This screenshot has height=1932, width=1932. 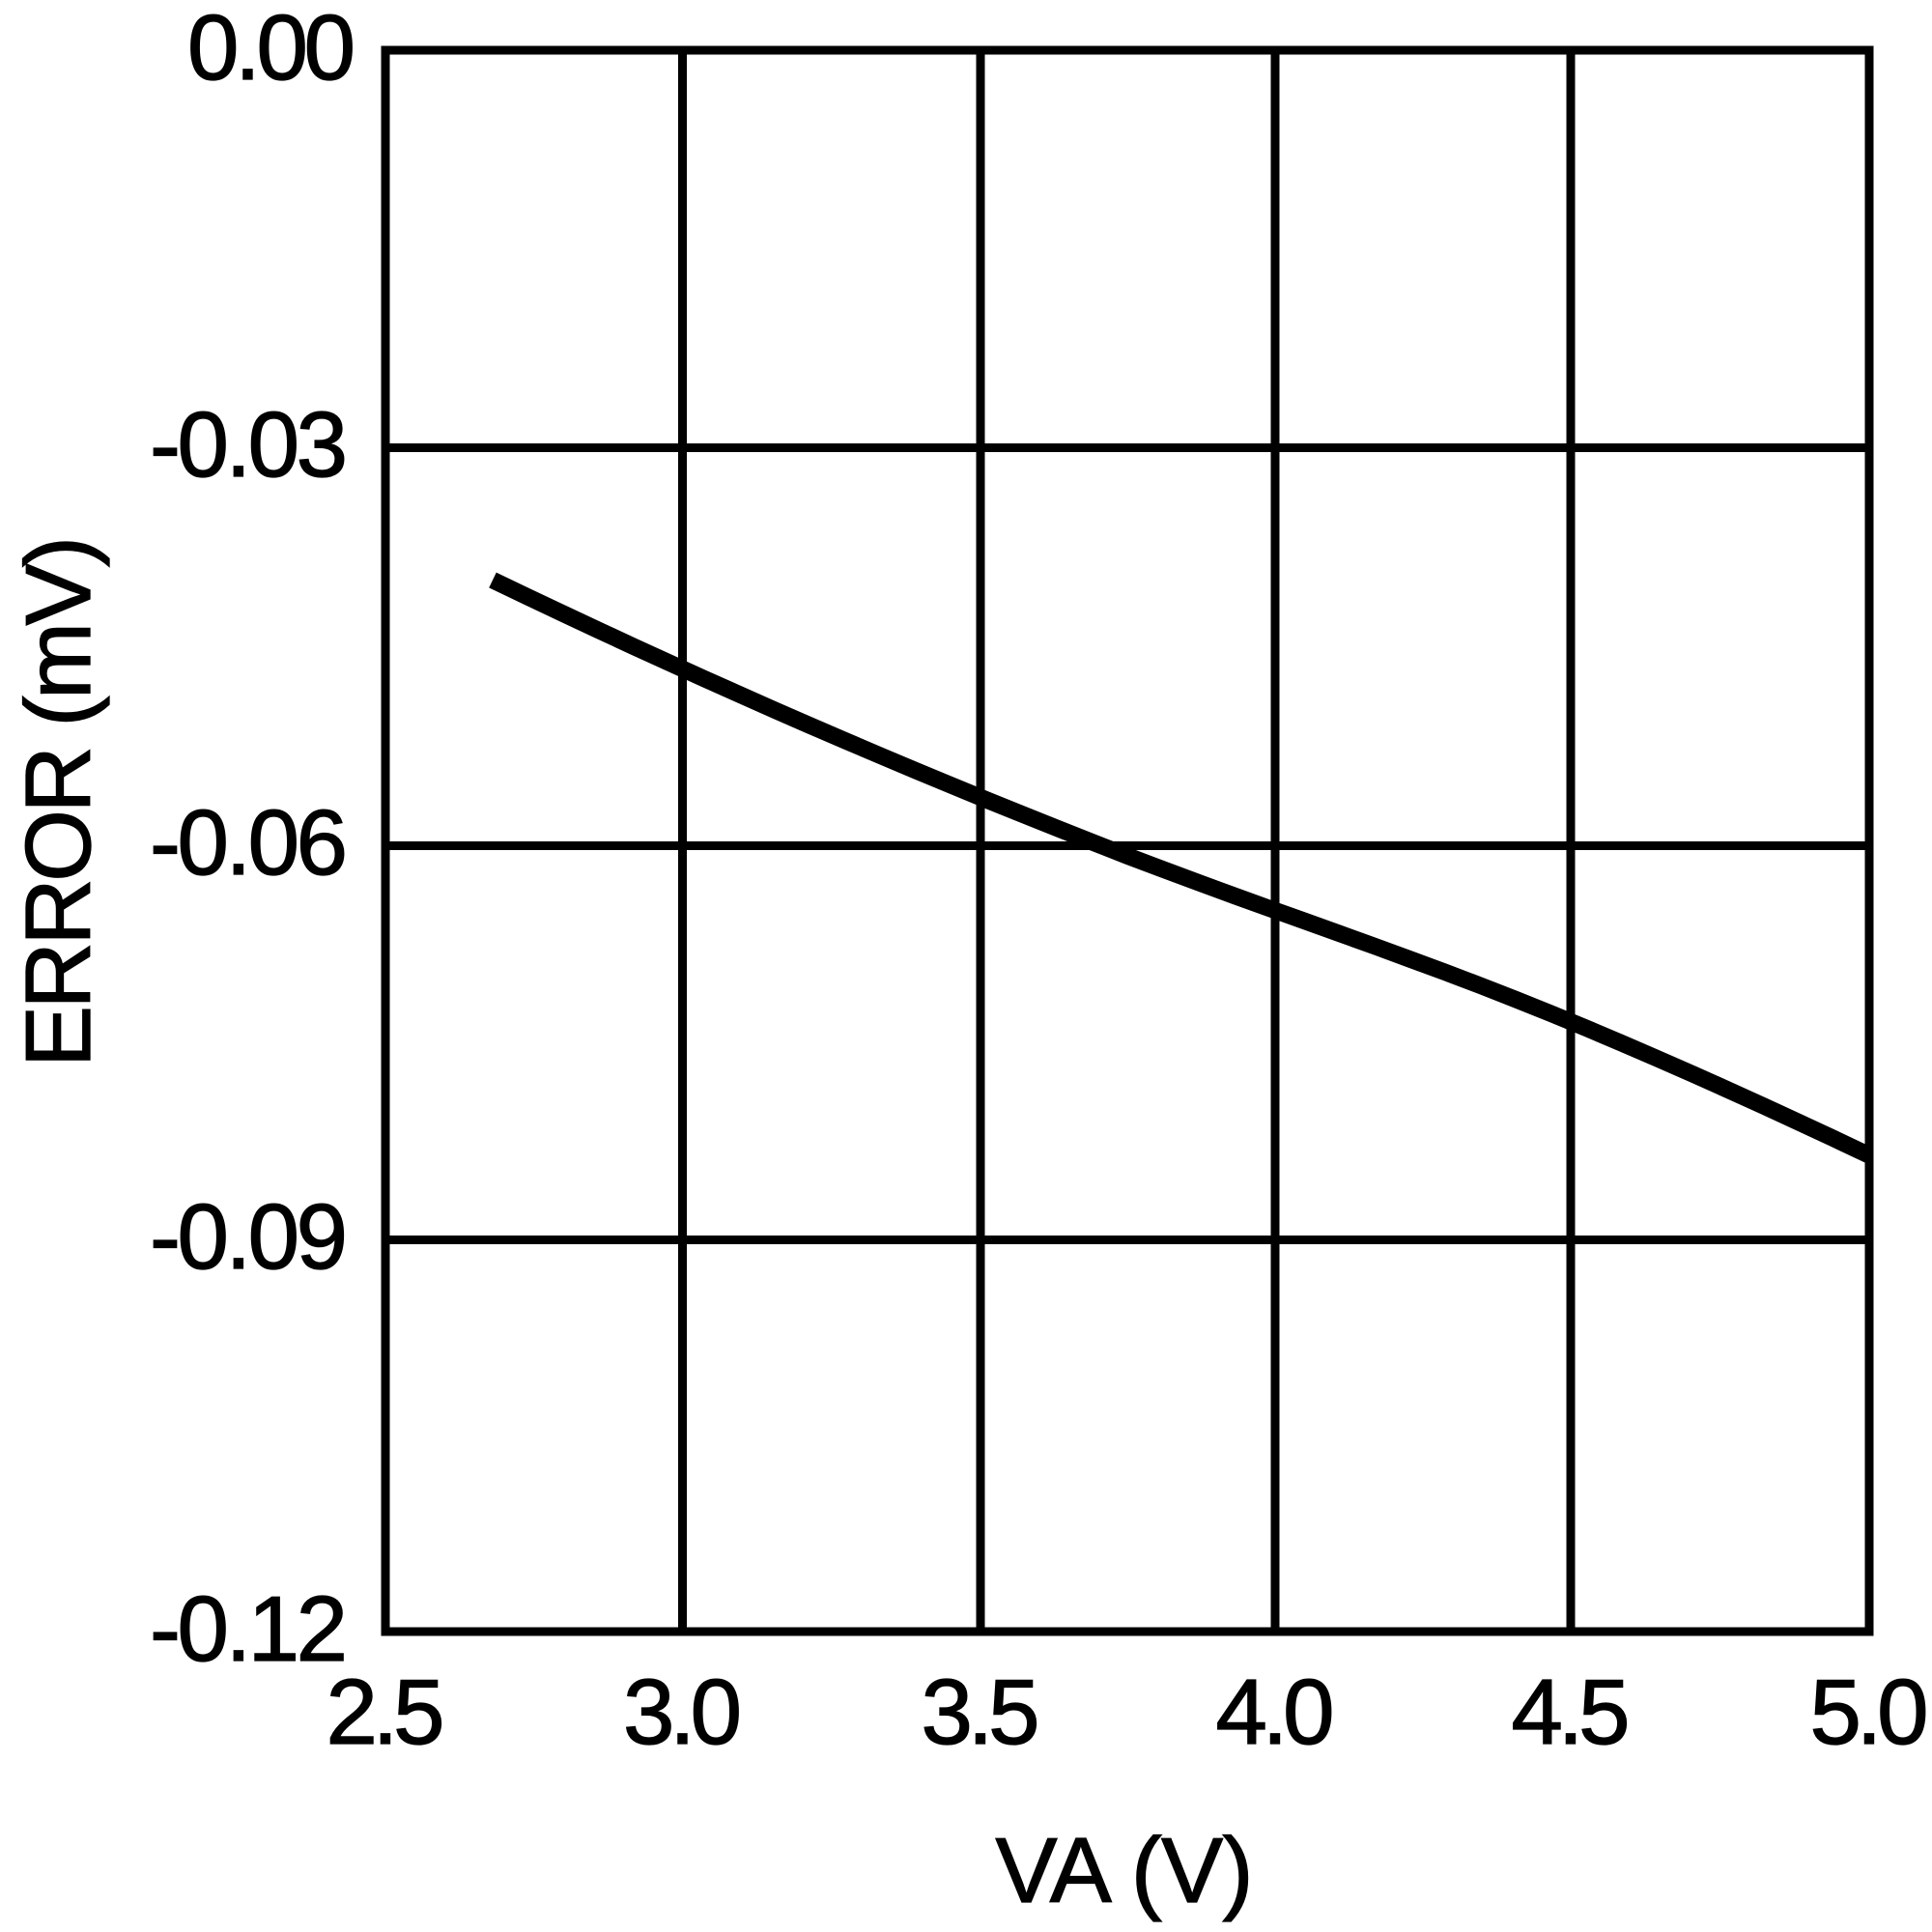 What do you see at coordinates (58, 801) in the screenshot?
I see `svg-text: ERROR (mV)` at bounding box center [58, 801].